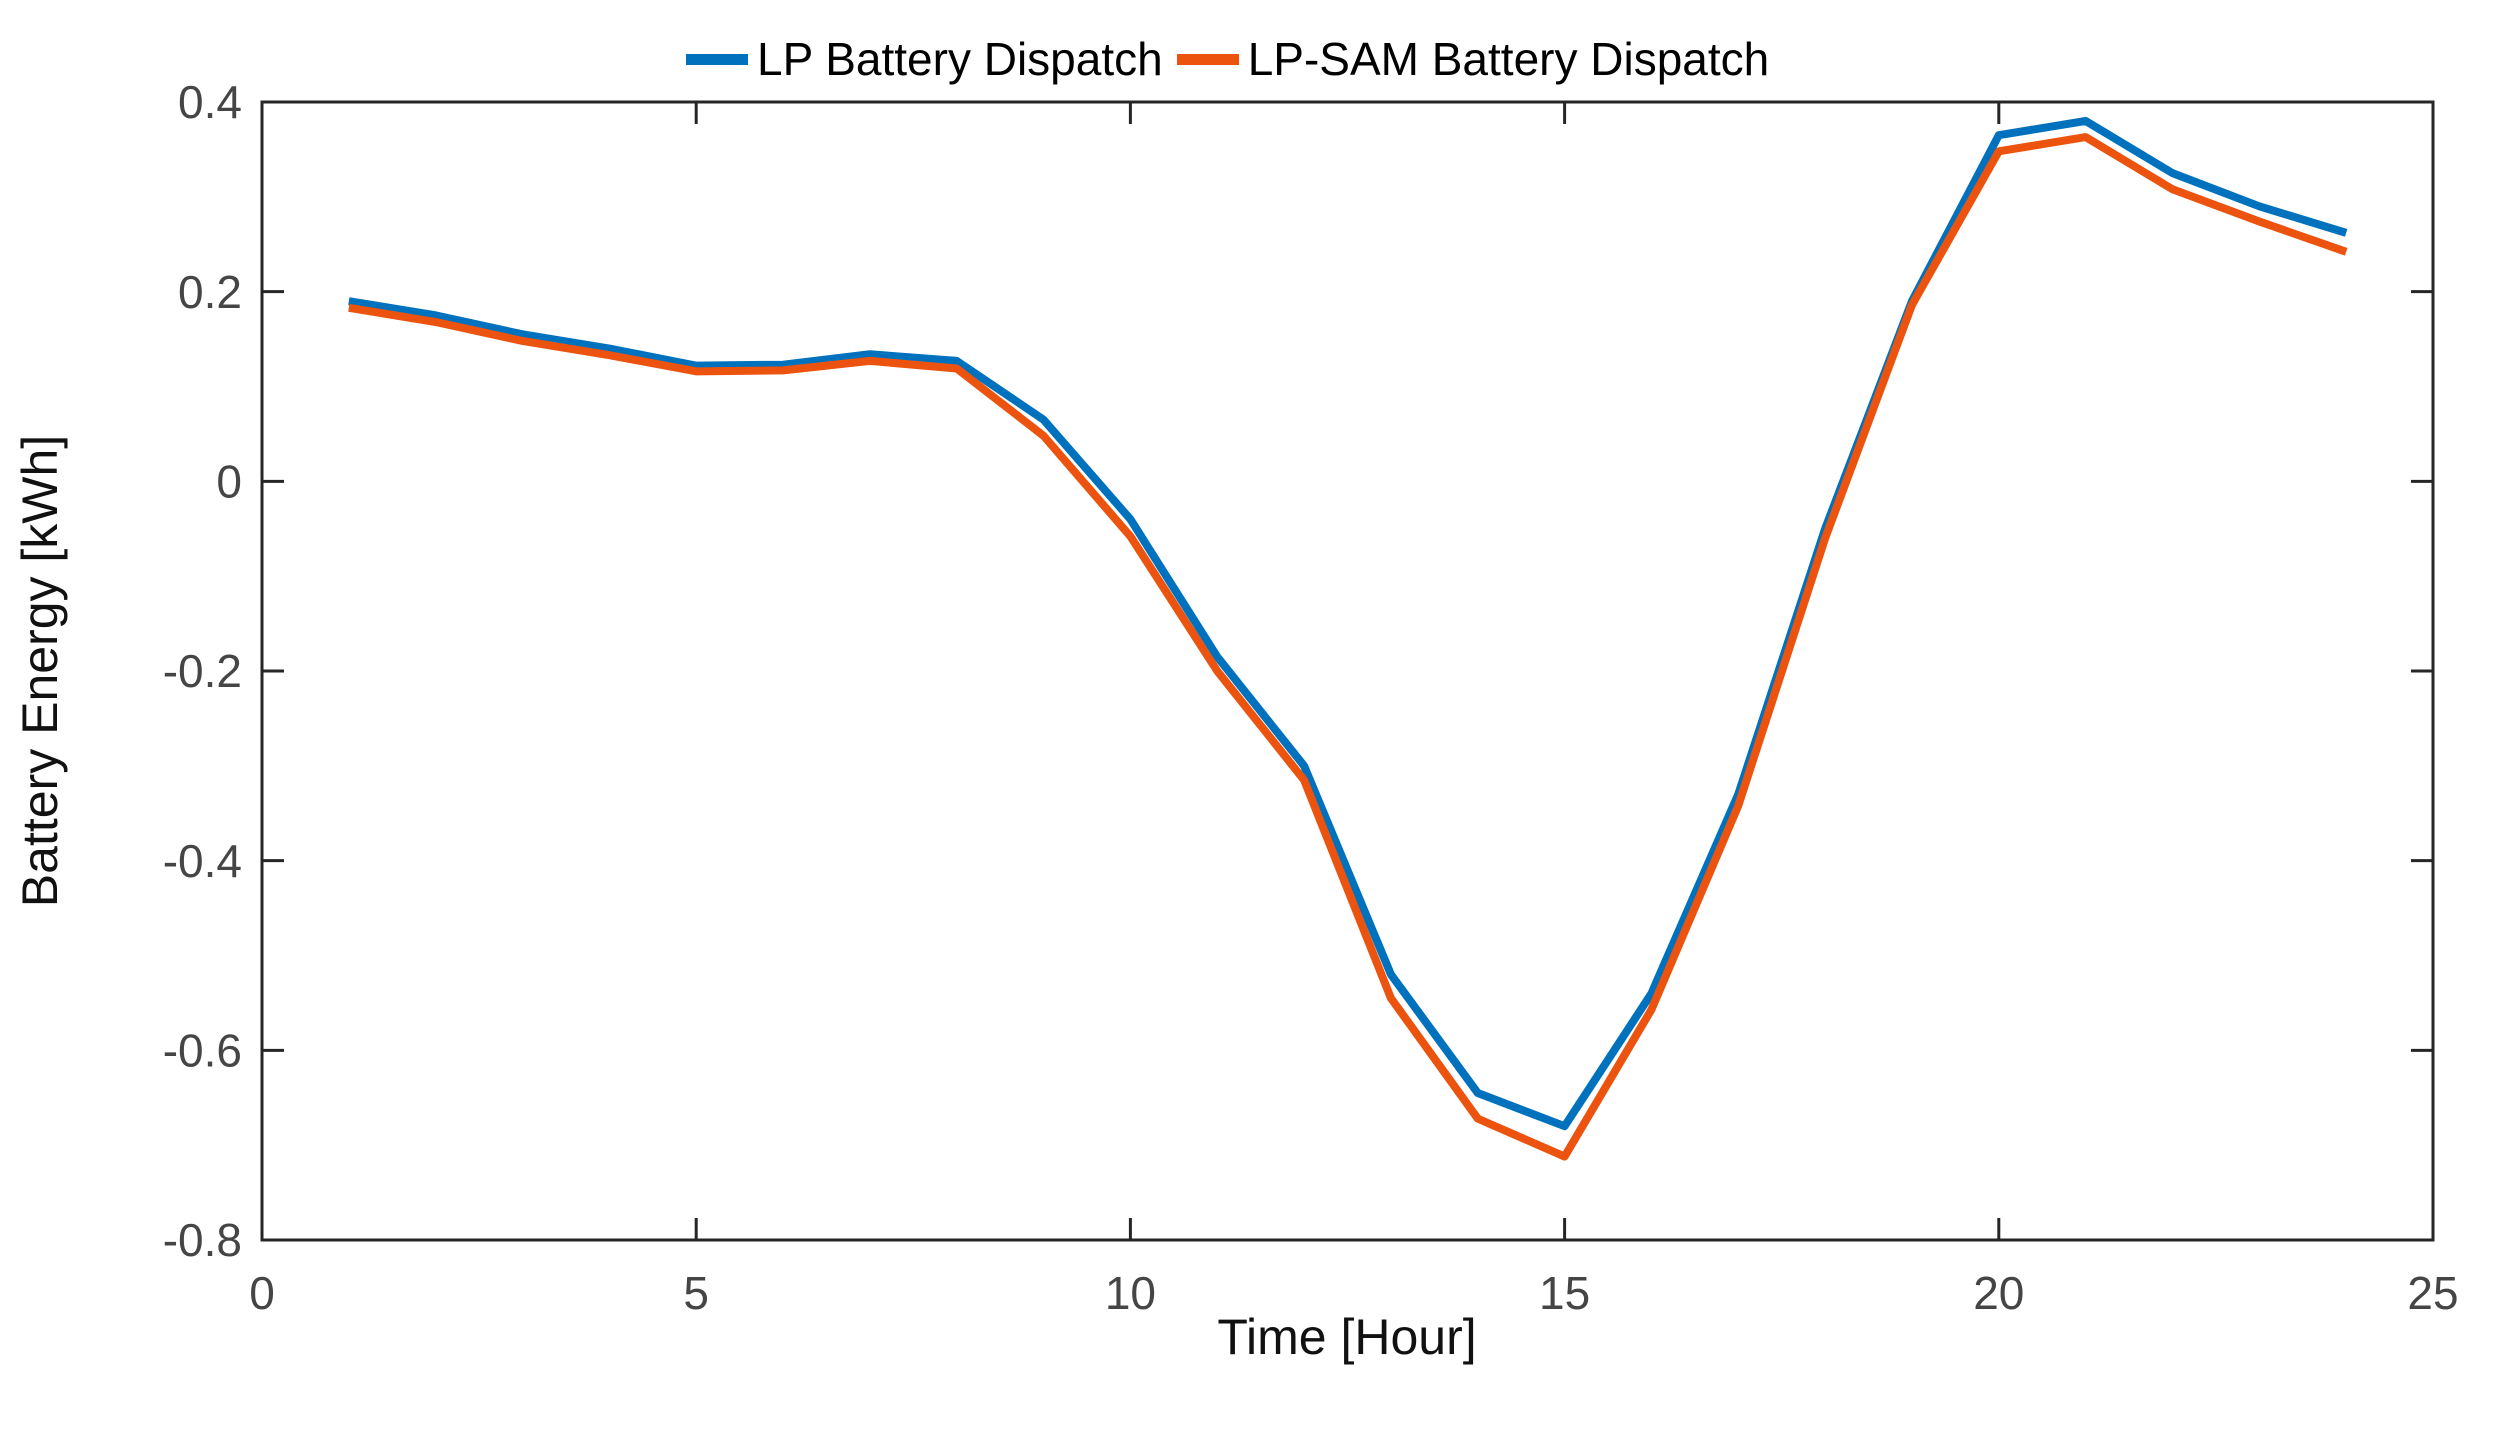 Image resolution: width=2515 pixels, height=1438 pixels. What do you see at coordinates (1207, 59) in the screenshot?
I see `lp-sam-line-swatch` at bounding box center [1207, 59].